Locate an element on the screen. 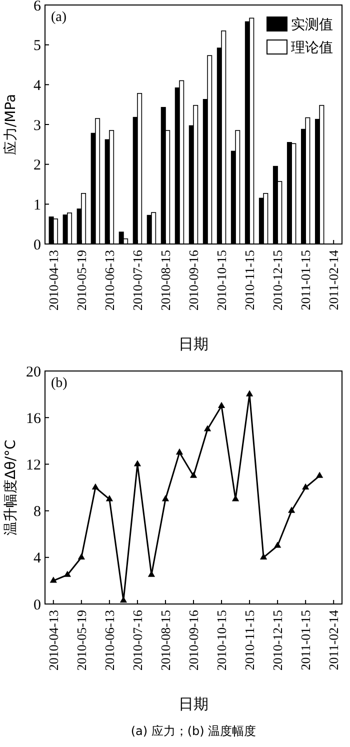 The height and width of the screenshot is (747, 350). annotation: (a) is located at coordinates (59, 17).